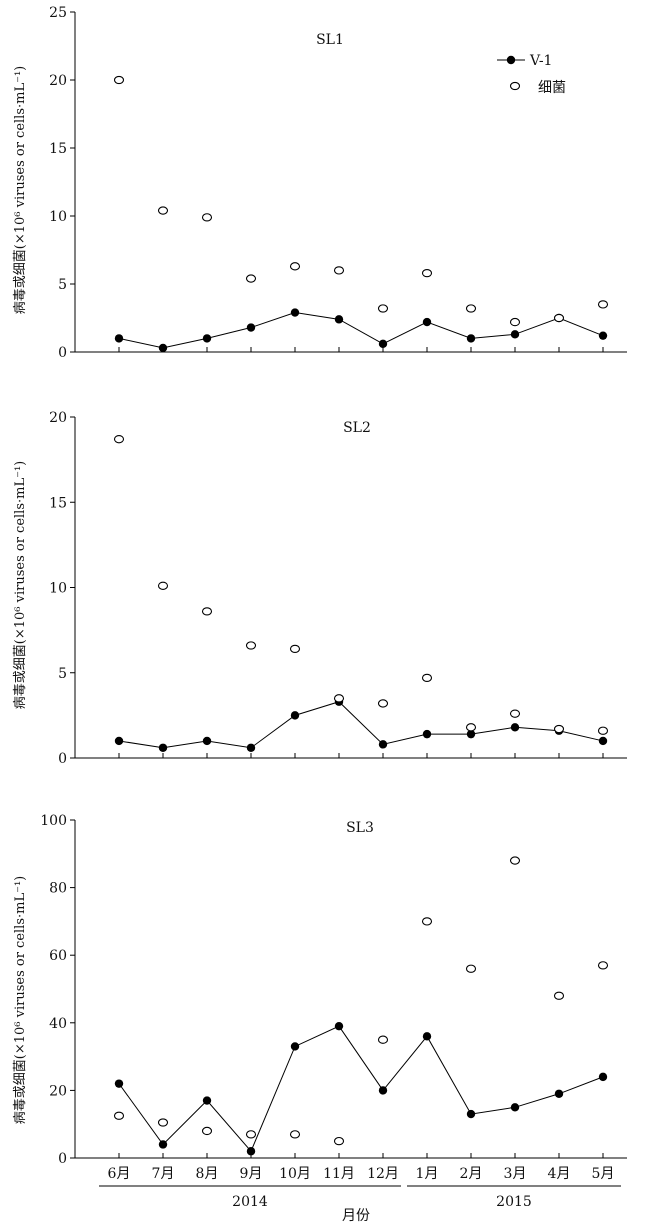 The width and height of the screenshot is (650, 1224). What do you see at coordinates (58, 149) in the screenshot?
I see `y-tick-label: 15` at bounding box center [58, 149].